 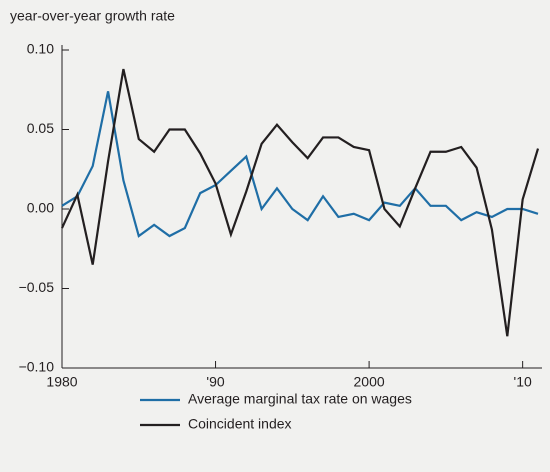 What do you see at coordinates (240, 424) in the screenshot?
I see `legend-label: Coincident index` at bounding box center [240, 424].